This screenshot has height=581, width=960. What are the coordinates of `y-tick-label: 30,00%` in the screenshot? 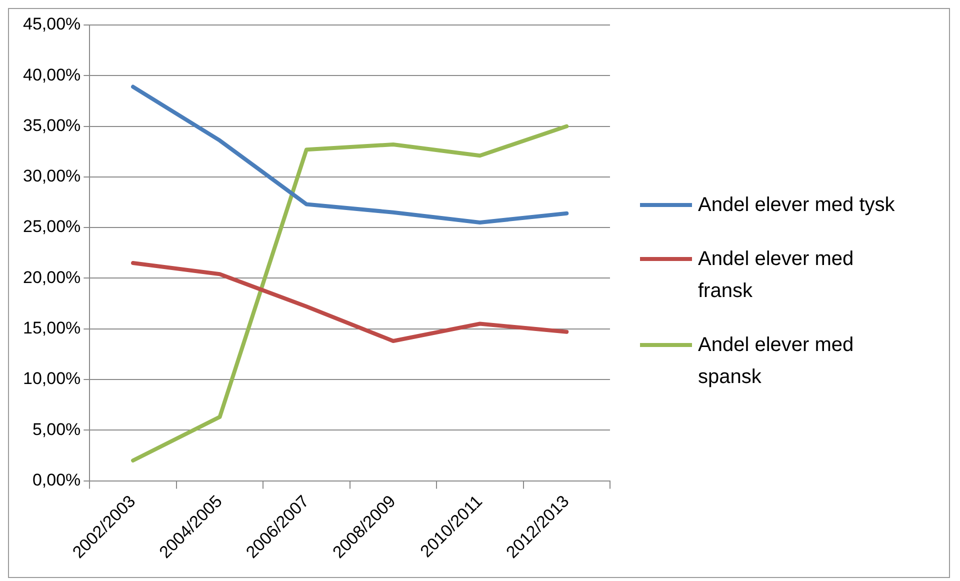 It's located at (51, 176).